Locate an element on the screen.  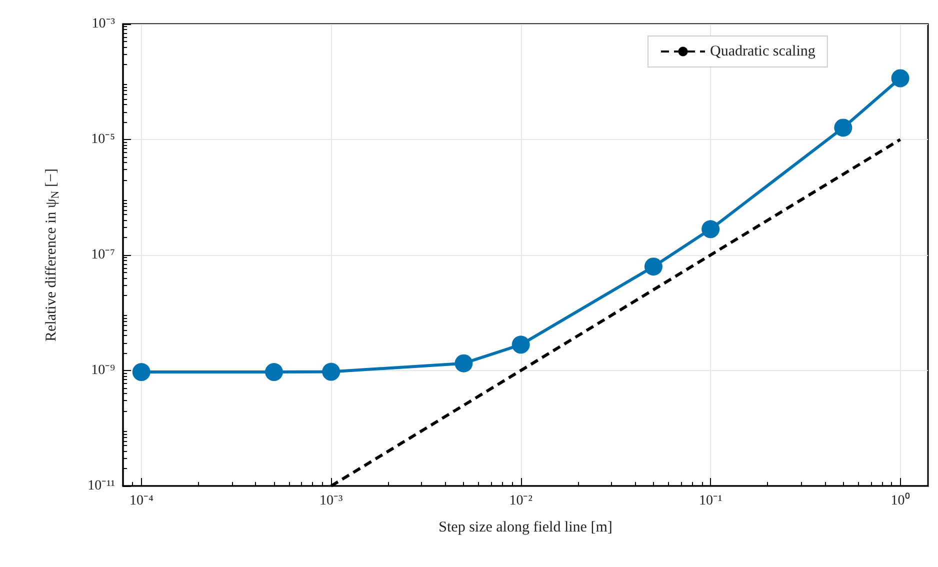
y-tick-label: 10⁻⁵ is located at coordinates (103, 139).